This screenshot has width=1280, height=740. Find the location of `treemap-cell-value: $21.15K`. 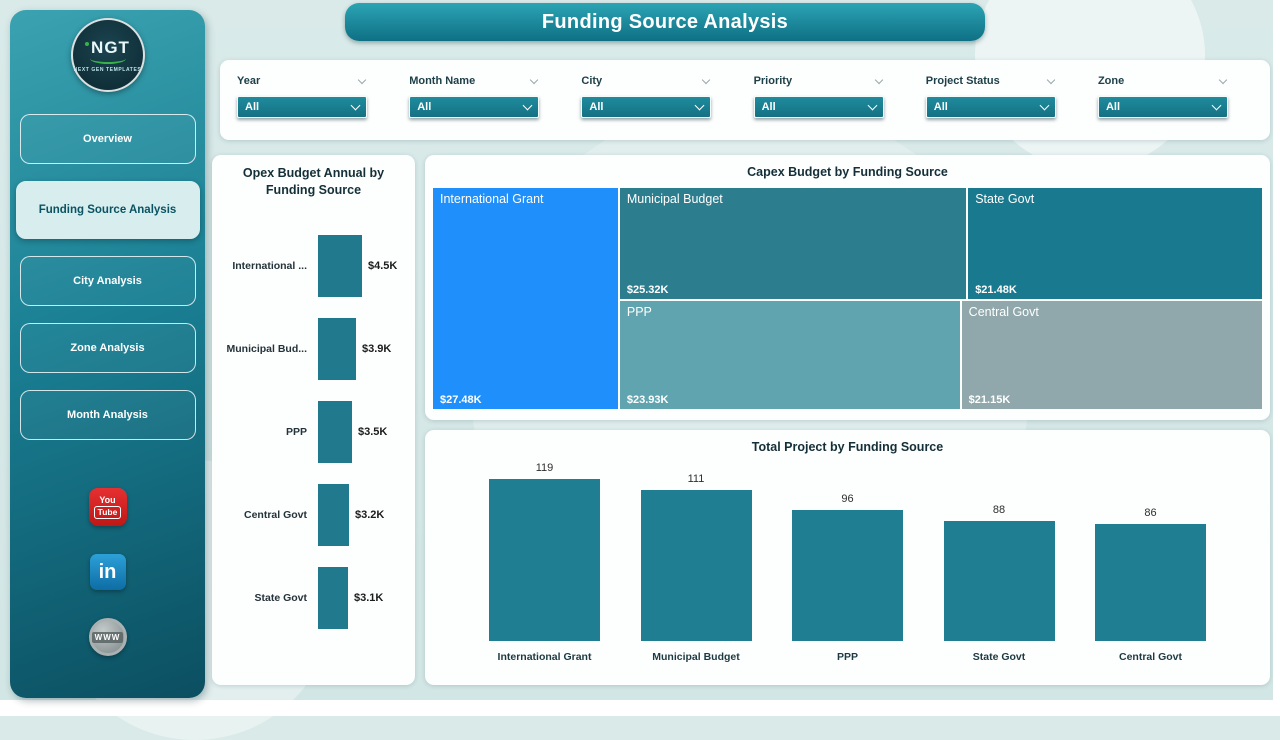

treemap-cell-value: $21.15K is located at coordinates (989, 399).